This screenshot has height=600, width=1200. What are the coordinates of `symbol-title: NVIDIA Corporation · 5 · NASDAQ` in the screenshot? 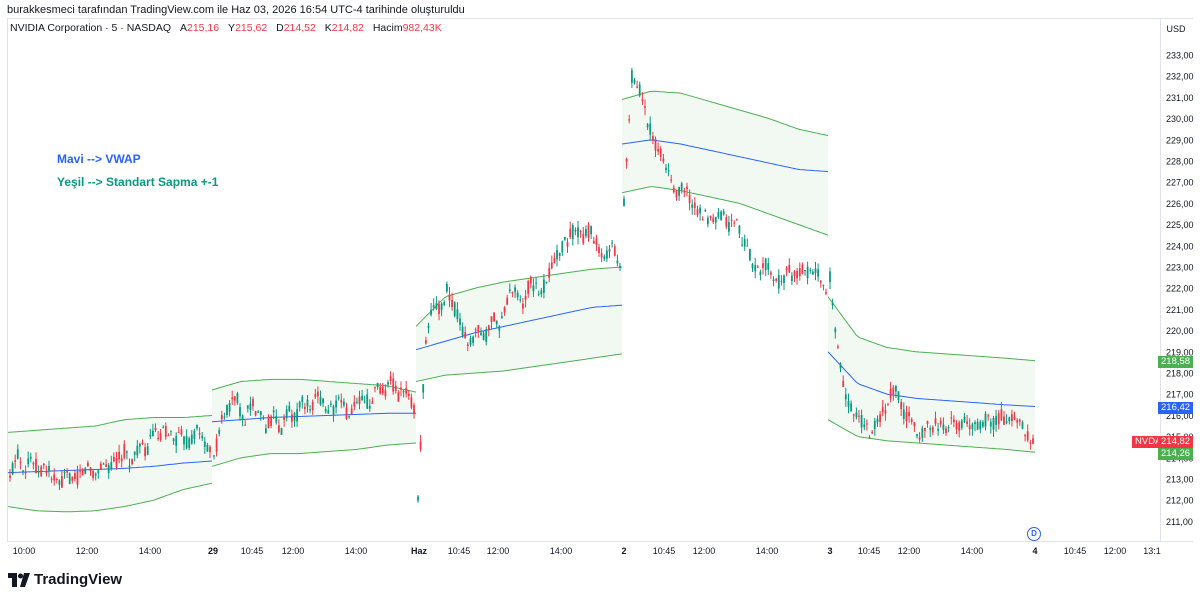 It's located at (91, 28).